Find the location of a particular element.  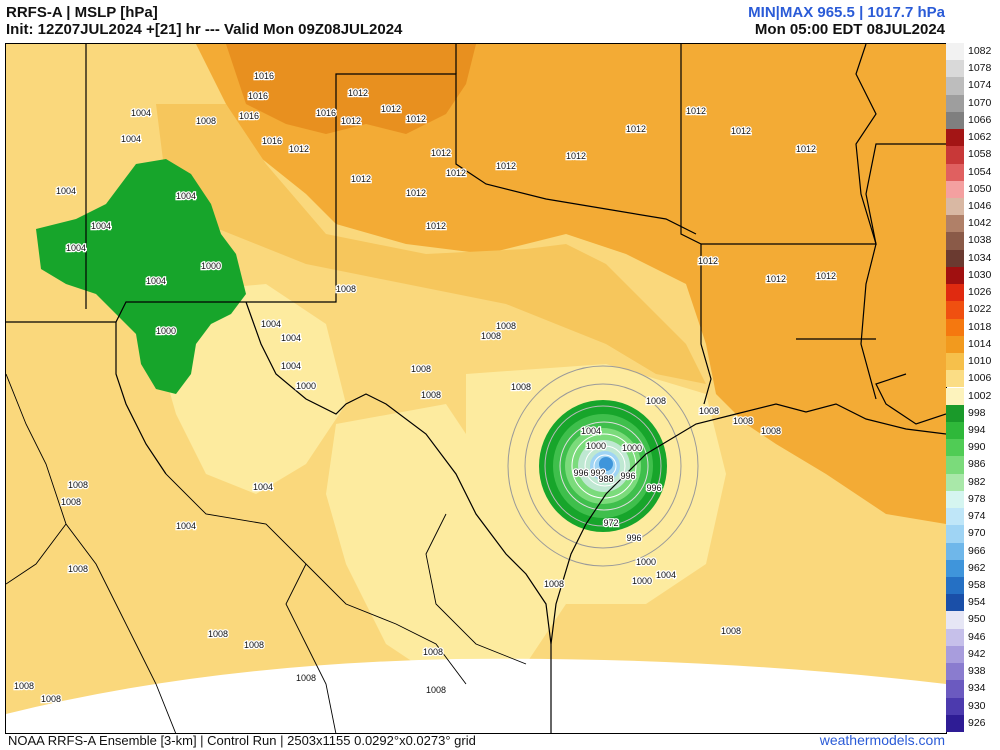

colorbar-step: 1014 is located at coordinates (973, 344).